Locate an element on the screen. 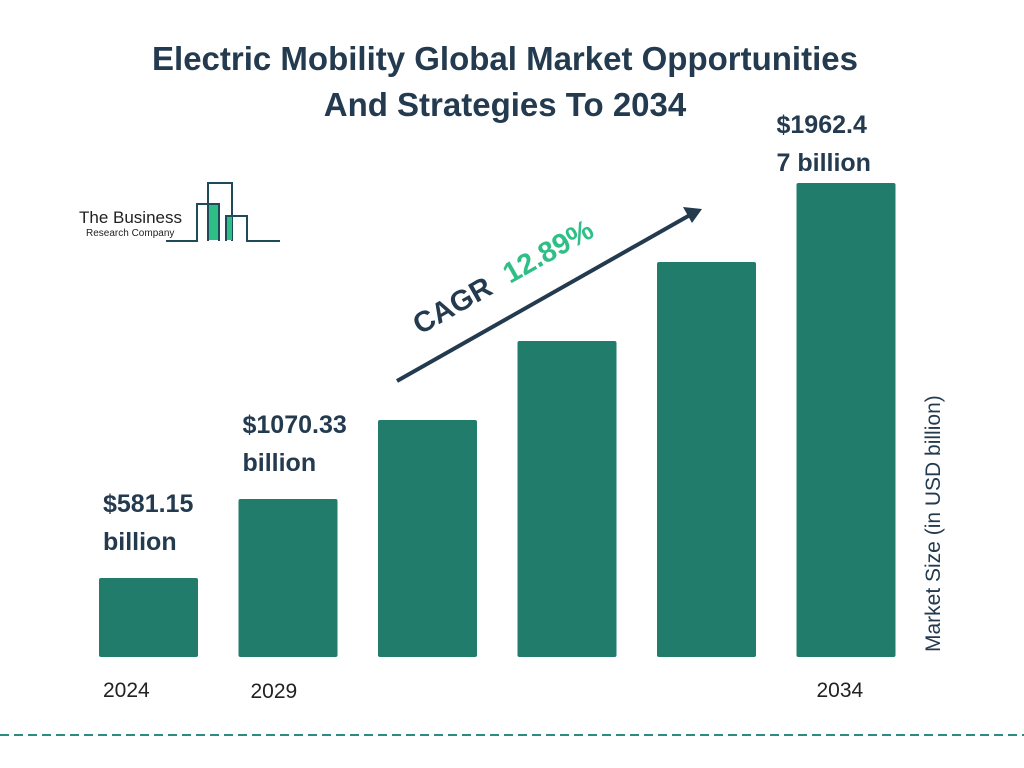 Image resolution: width=1024 pixels, height=768 pixels. title-line-2: And Strategies To 2034 is located at coordinates (505, 104).